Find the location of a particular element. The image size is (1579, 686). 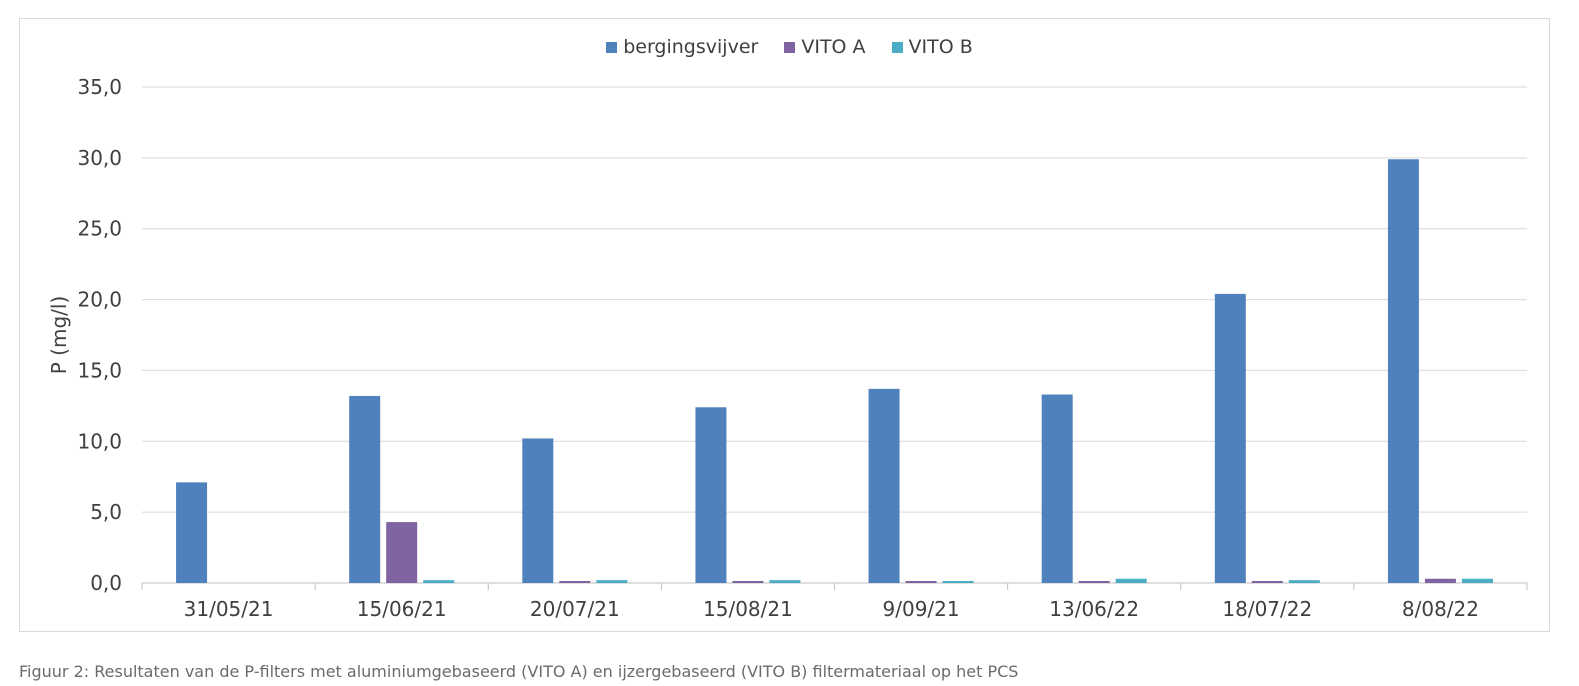

legend-item: VITO B is located at coordinates (932, 47).